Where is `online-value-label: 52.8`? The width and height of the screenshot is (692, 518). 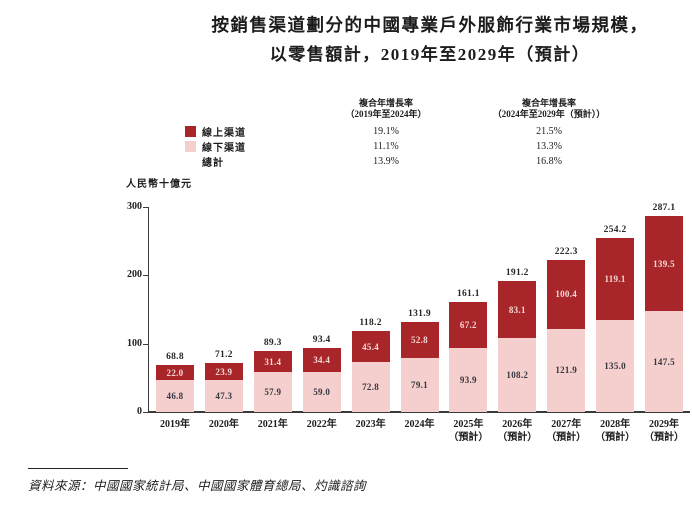
online-value-label: 52.8 is located at coordinates (419, 339).